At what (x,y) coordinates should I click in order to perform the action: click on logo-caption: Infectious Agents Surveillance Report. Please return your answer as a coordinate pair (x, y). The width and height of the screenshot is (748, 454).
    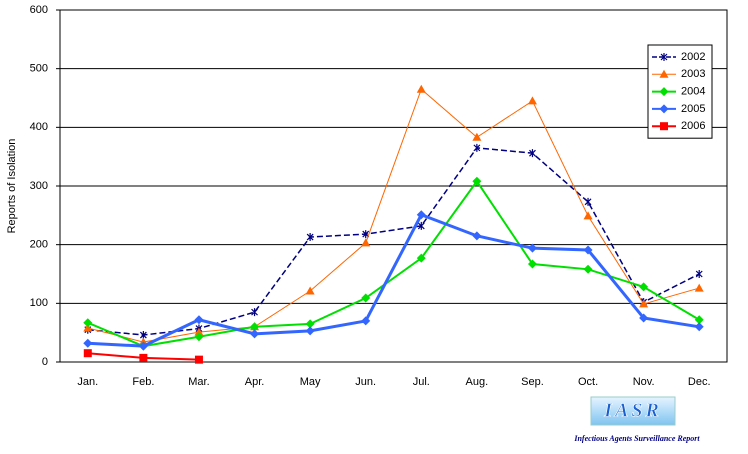
    Looking at the image, I should click on (636, 438).